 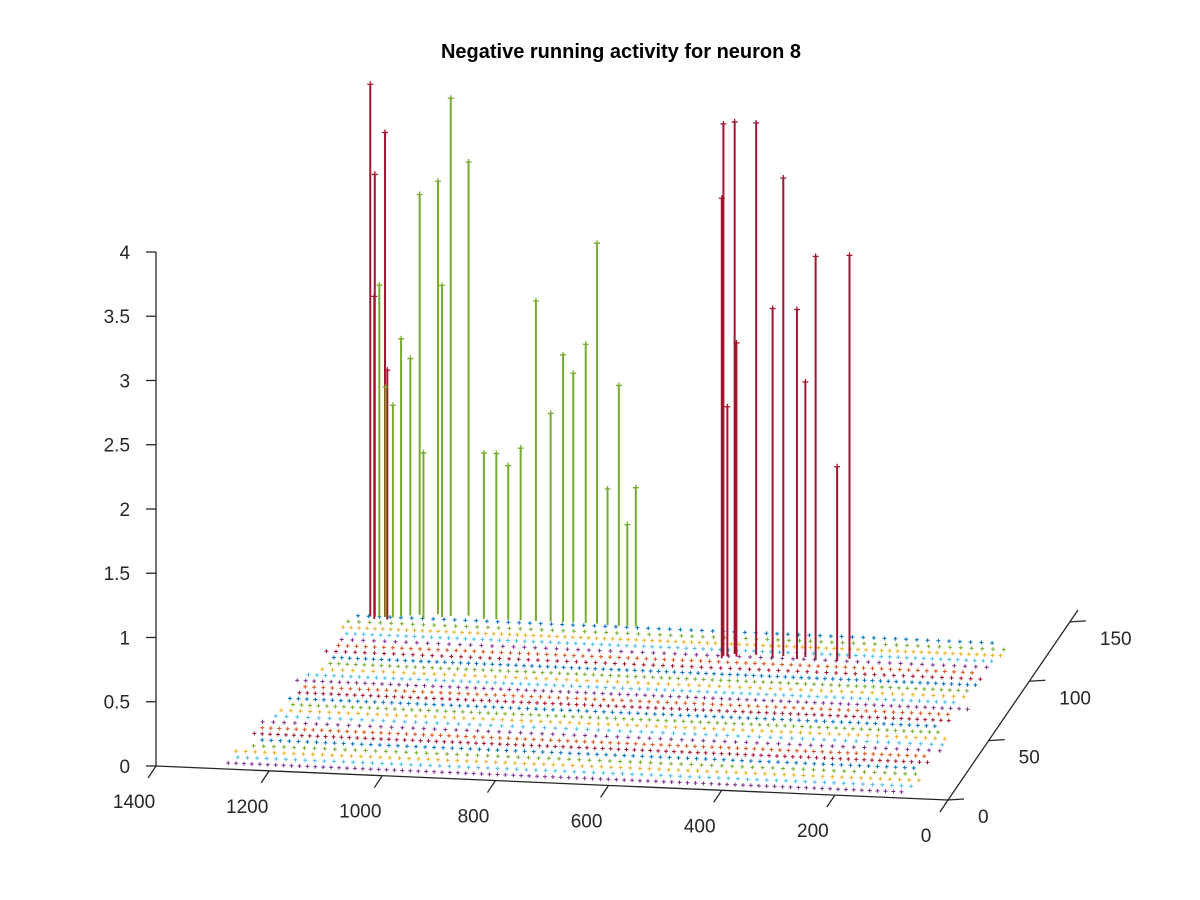 What do you see at coordinates (587, 821) in the screenshot?
I see `x-tick-label: 600` at bounding box center [587, 821].